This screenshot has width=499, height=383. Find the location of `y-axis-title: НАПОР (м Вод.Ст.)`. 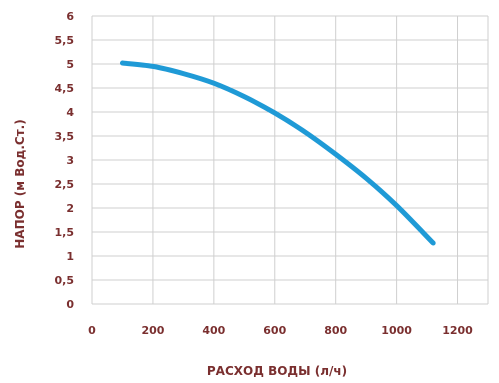

y-axis-title: НАПОР (м Вод.Ст.) is located at coordinates (20, 183).